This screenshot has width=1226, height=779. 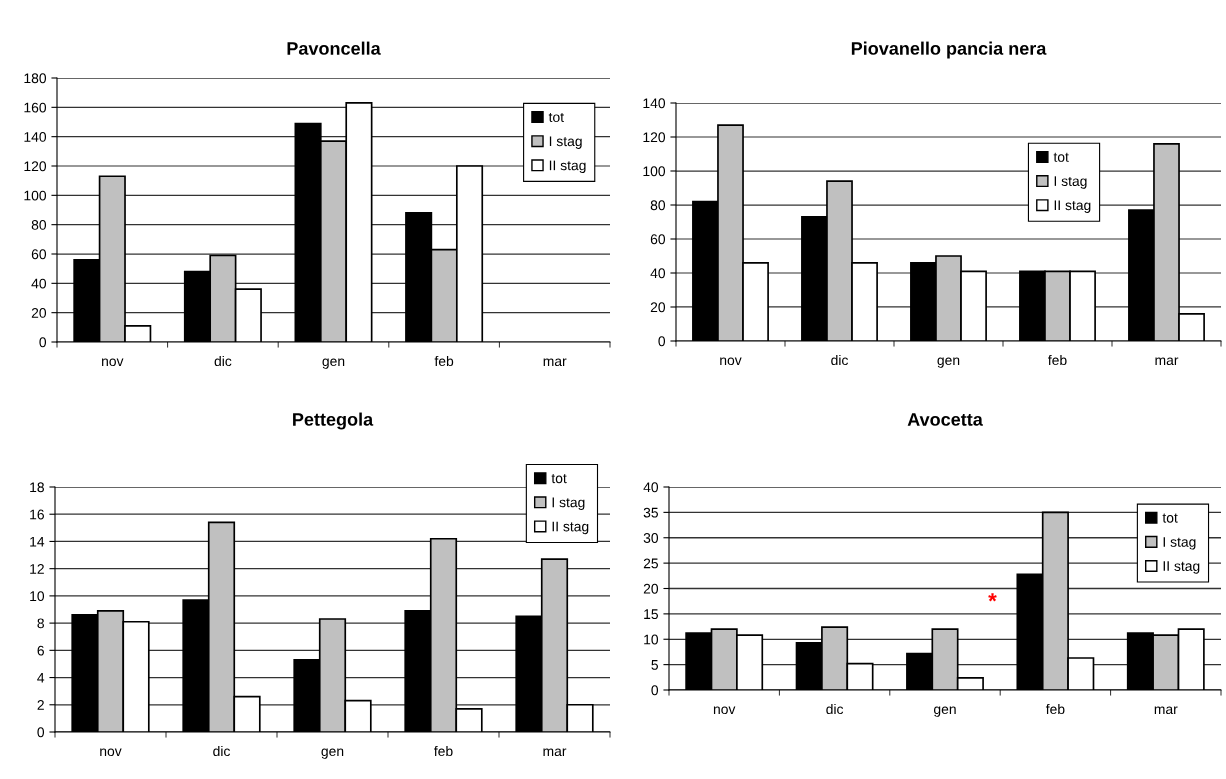 I want to click on chart-title: Avocetta, so click(x=945, y=419).